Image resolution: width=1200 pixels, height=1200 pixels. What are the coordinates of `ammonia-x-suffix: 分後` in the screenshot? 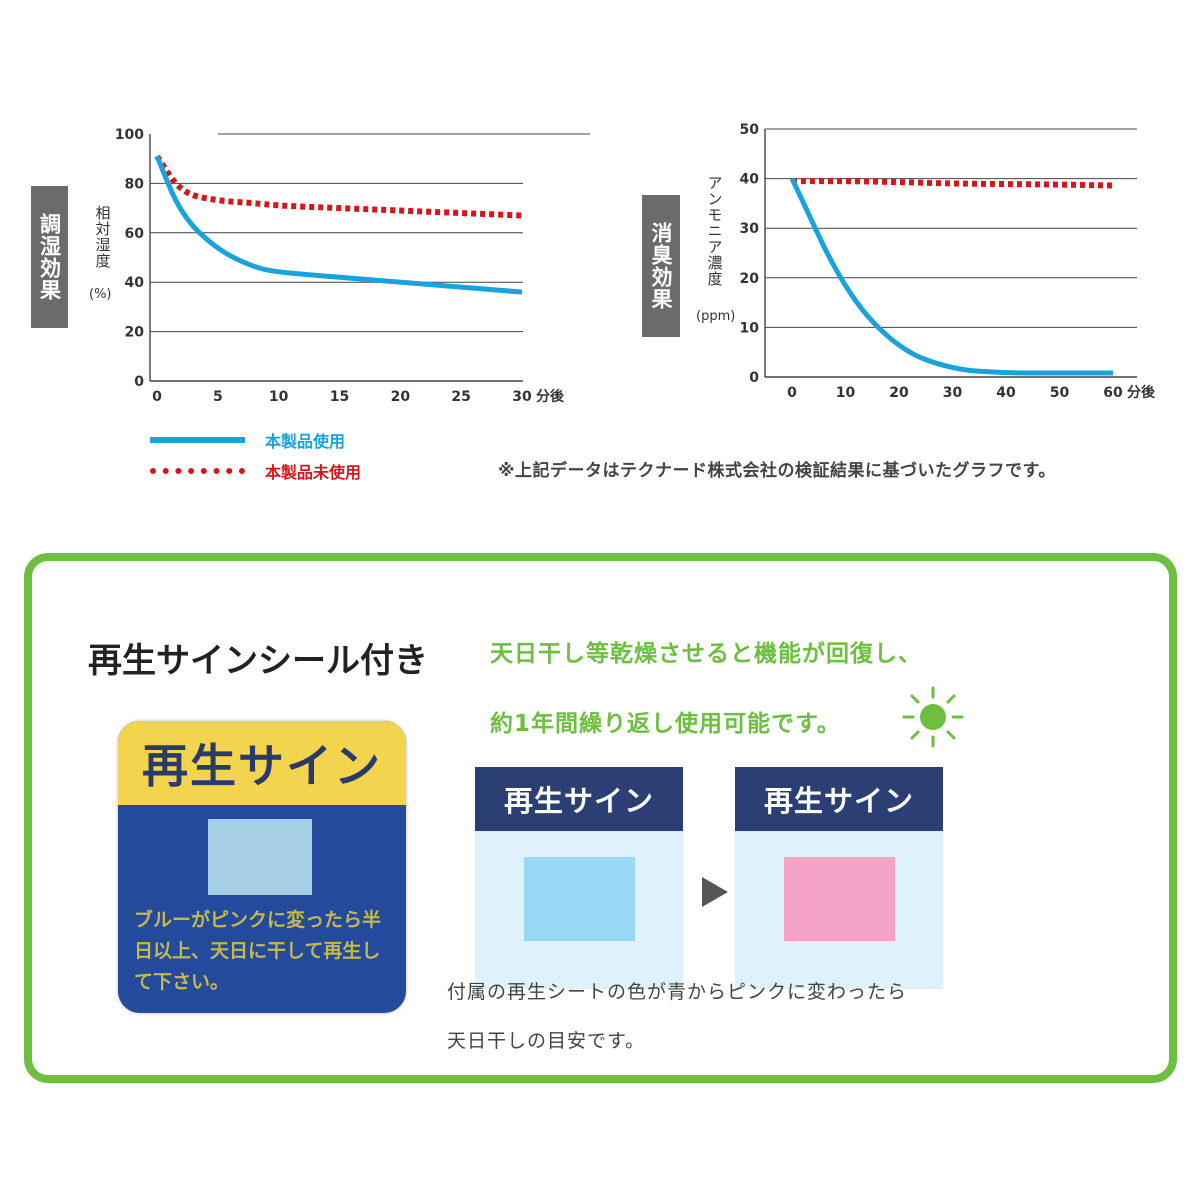 It's located at (1141, 392).